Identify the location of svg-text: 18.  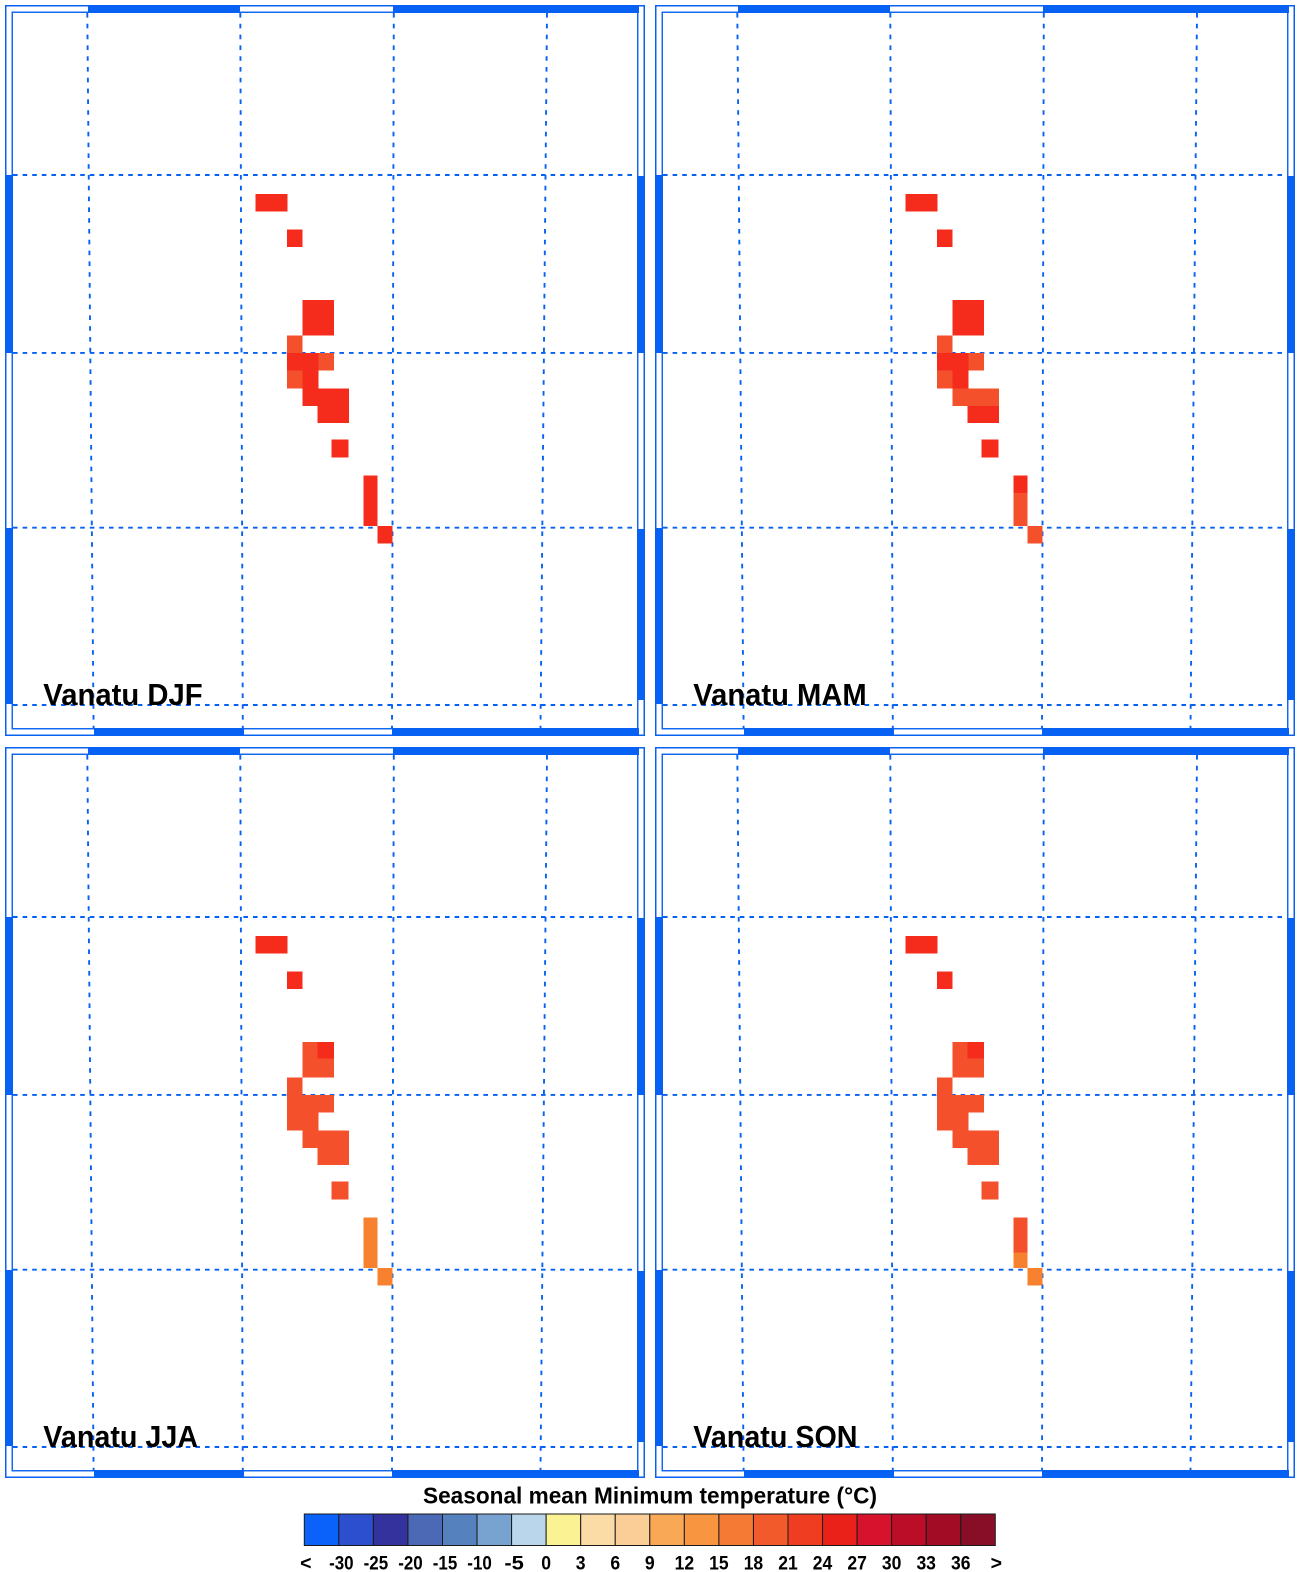
(754, 1562).